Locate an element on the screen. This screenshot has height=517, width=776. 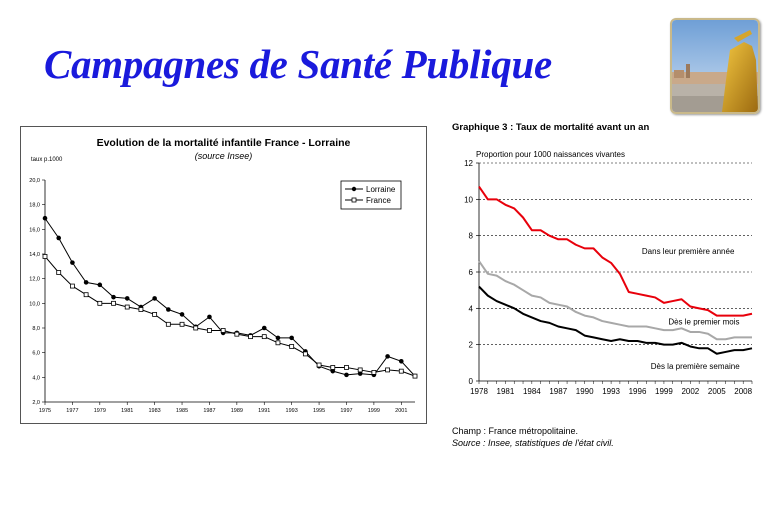
series-label-first-week: Dès la première semaine is located at coordinates (695, 366).